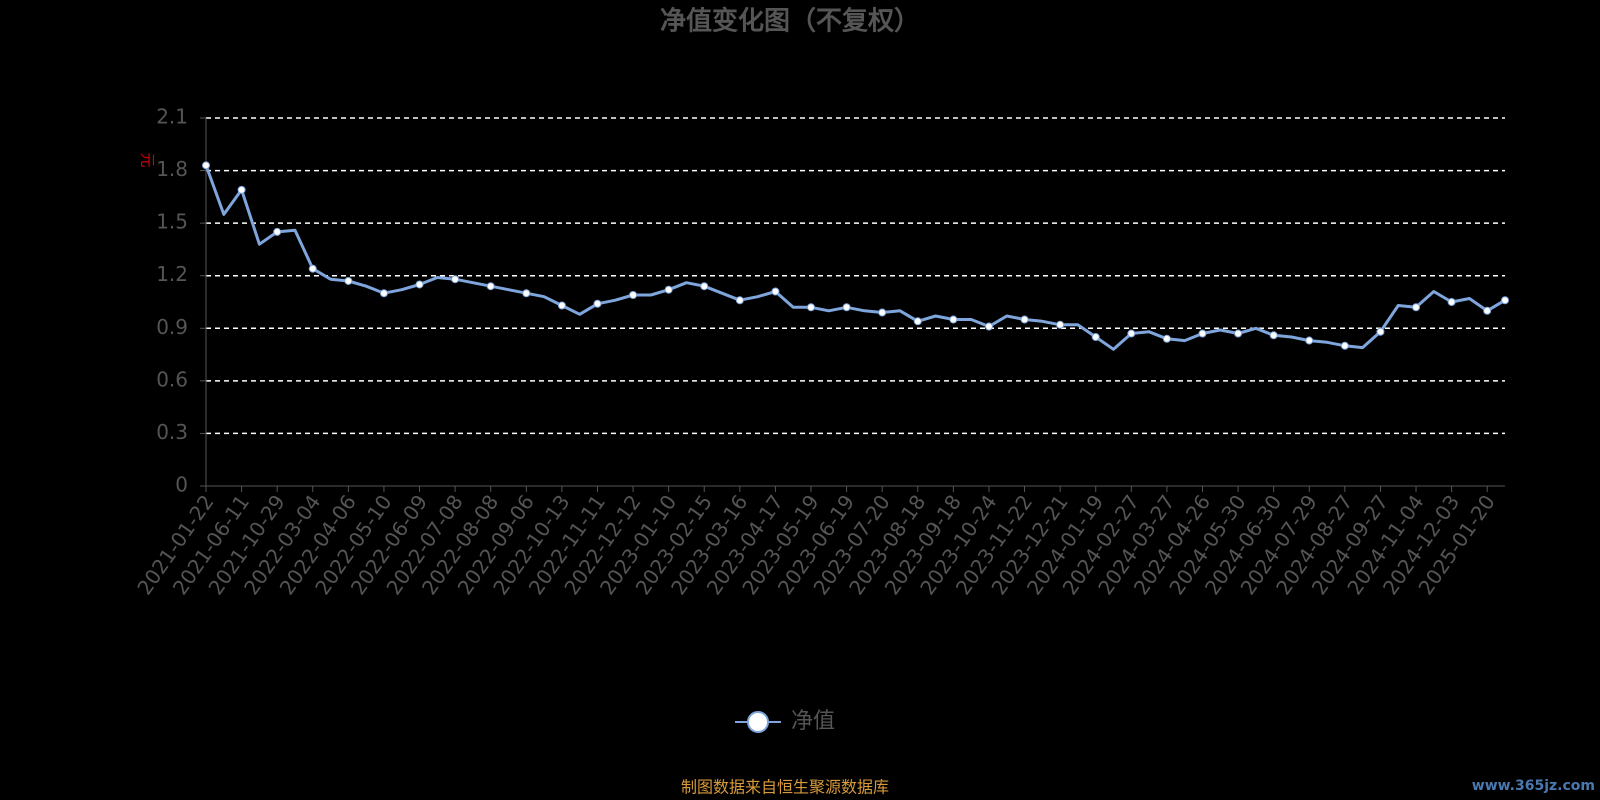 This screenshot has width=1600, height=800. What do you see at coordinates (1533, 786) in the screenshot?
I see `watermark: www.365jz.com` at bounding box center [1533, 786].